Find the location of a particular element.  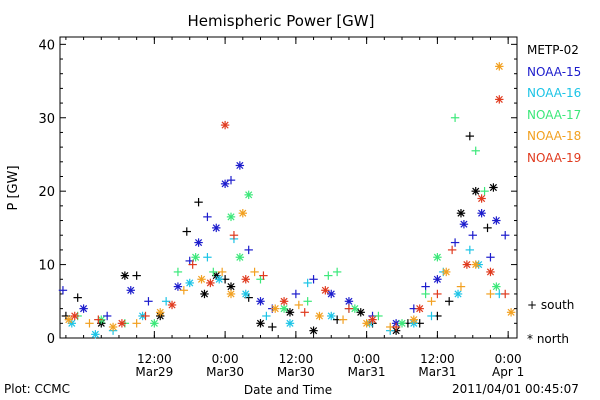

y-tick-label: 0 is located at coordinates (51, 339).